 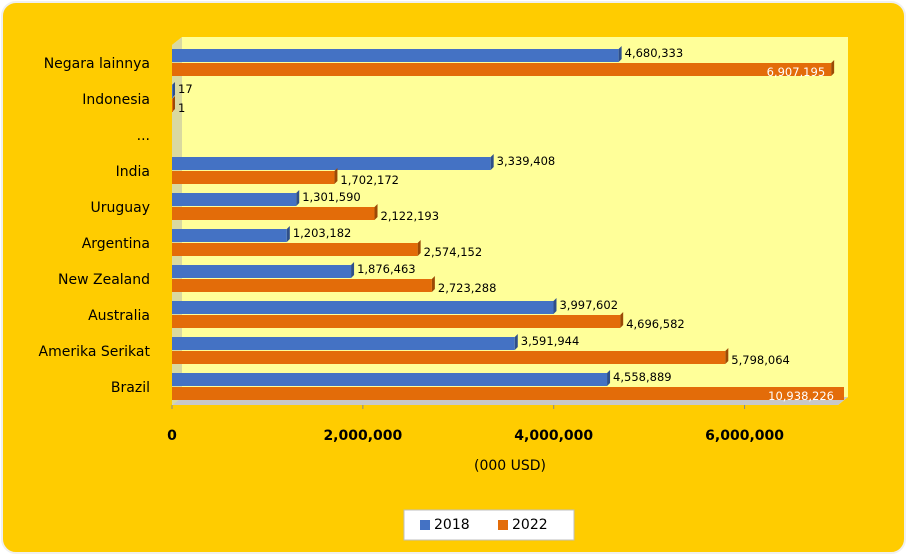 I want to click on data-label: 4,696,582, so click(x=655, y=324).